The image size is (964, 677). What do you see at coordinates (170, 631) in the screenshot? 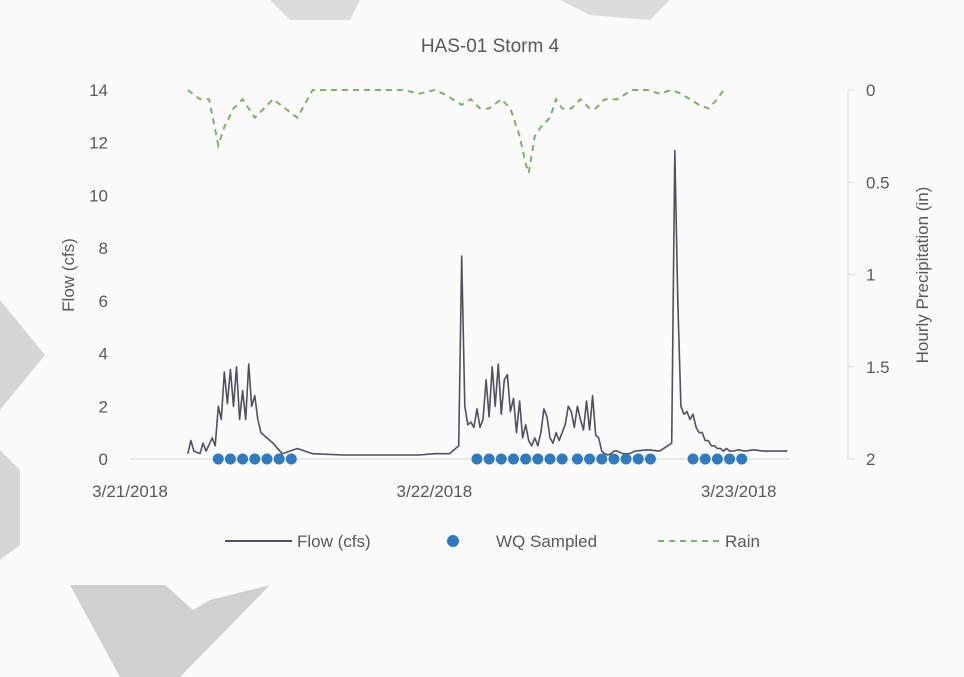
I see `watermark-chevron-shape` at bounding box center [170, 631].